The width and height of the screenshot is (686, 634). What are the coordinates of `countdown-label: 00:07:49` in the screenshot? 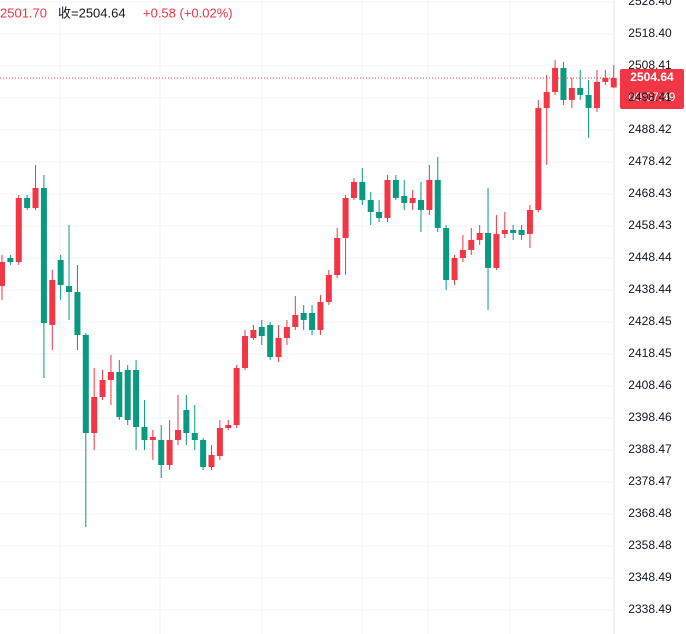 It's located at (652, 97).